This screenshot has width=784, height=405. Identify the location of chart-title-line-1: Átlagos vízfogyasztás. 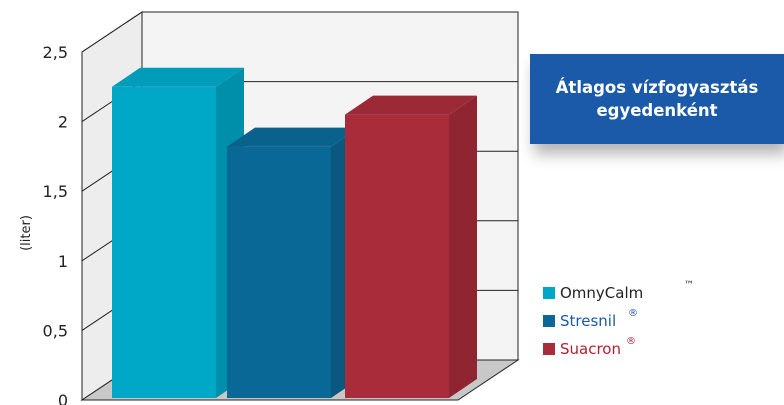
(657, 87).